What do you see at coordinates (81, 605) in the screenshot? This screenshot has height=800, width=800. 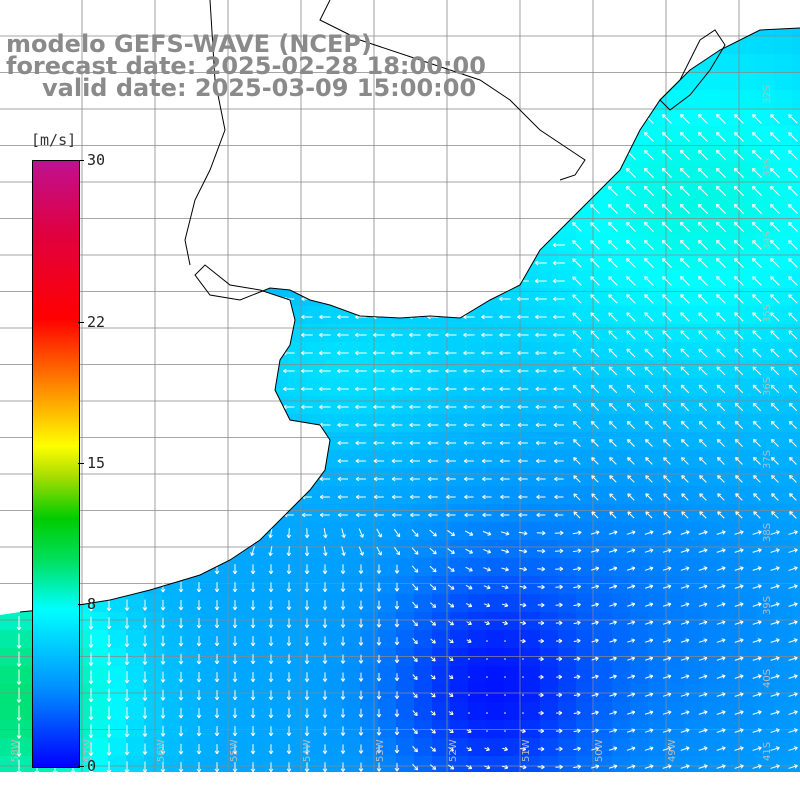 I see `colorbar-tick-mark` at bounding box center [81, 605].